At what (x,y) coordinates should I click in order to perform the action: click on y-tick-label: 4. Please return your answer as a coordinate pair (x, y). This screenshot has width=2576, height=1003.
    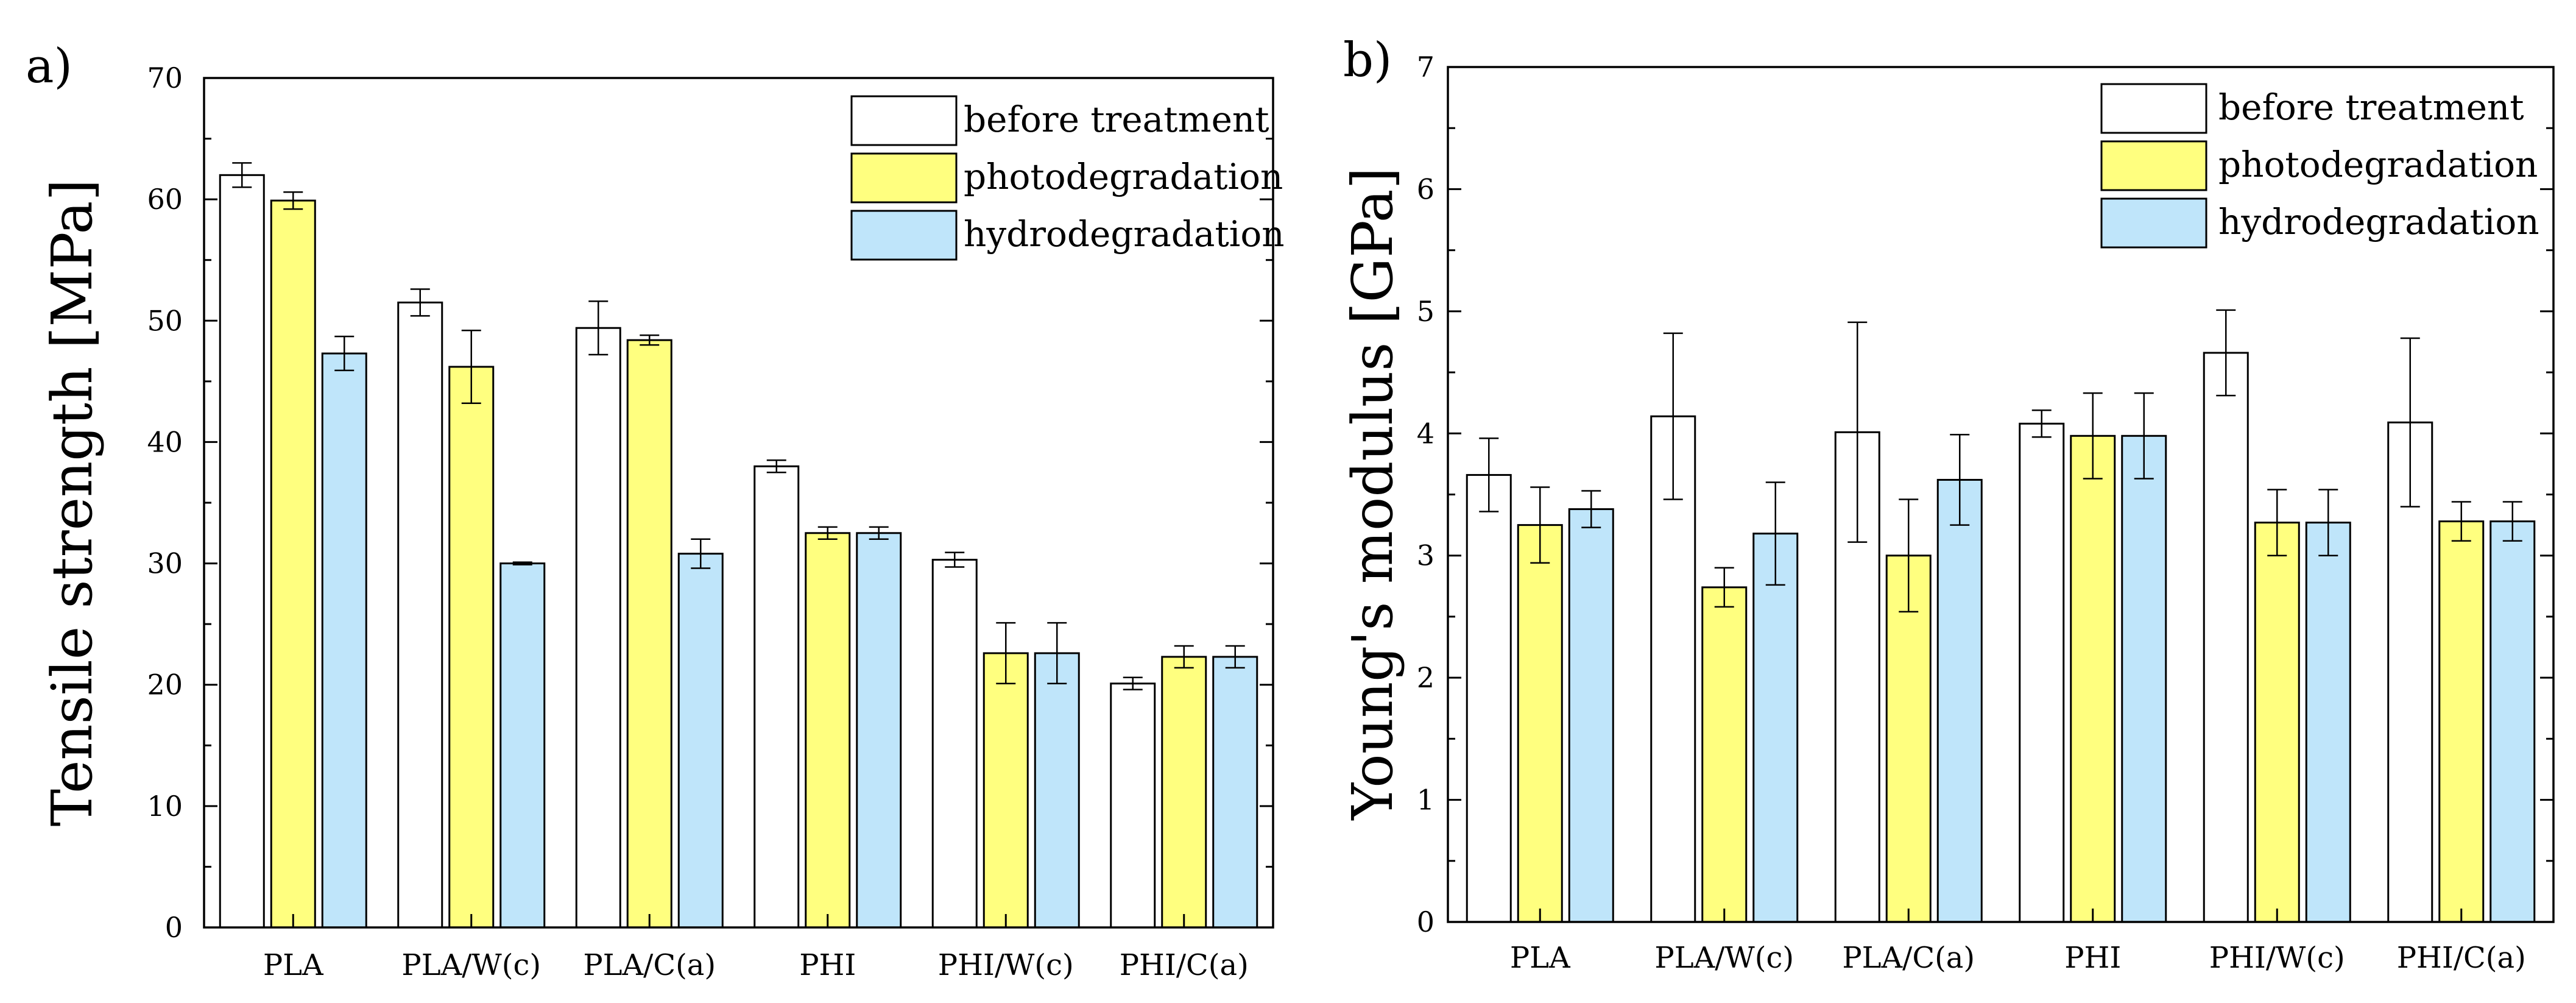
    Looking at the image, I should click on (1425, 433).